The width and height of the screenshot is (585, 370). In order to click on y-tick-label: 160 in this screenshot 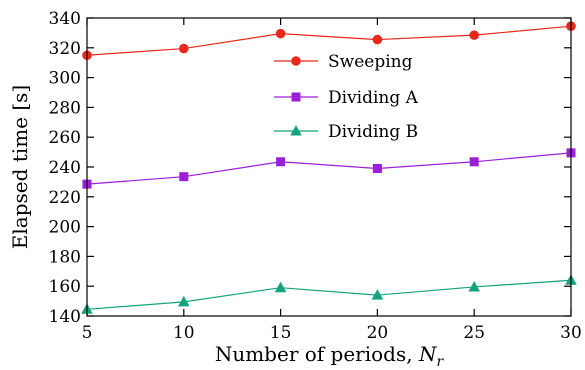, I will do `click(65, 287)`.